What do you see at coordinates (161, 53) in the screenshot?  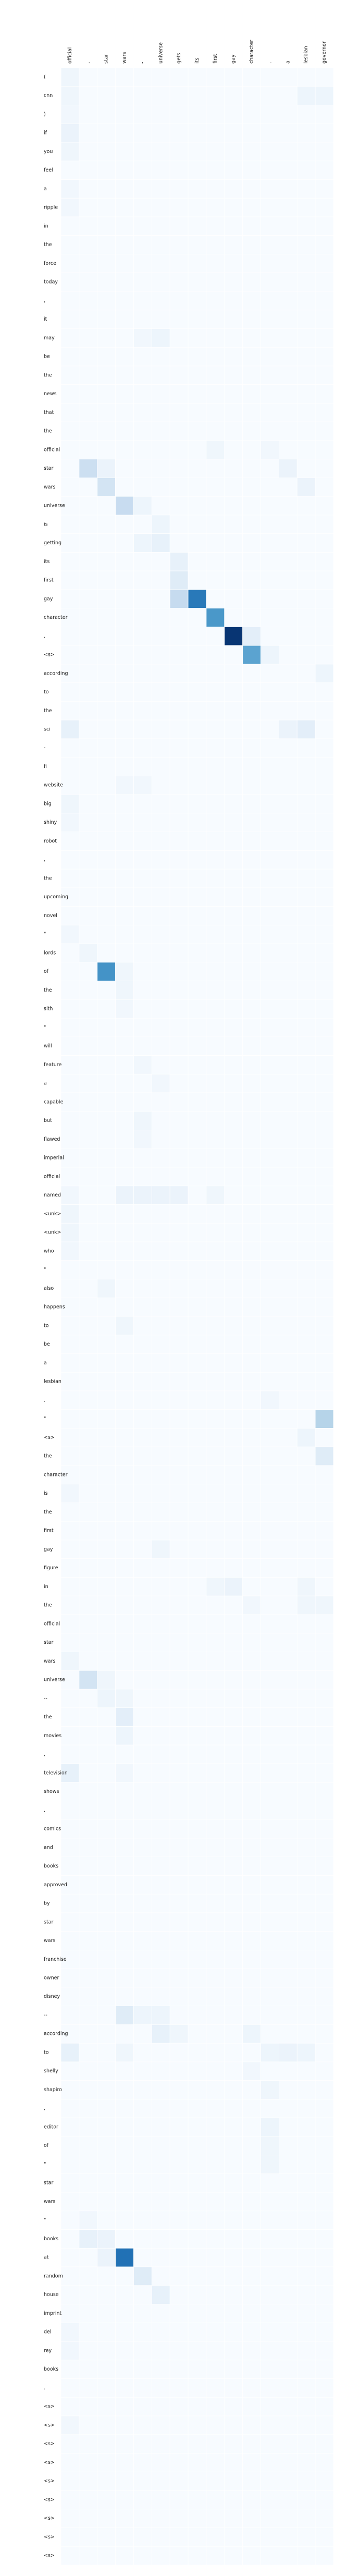 I see `x-tick-label: universe` at bounding box center [161, 53].